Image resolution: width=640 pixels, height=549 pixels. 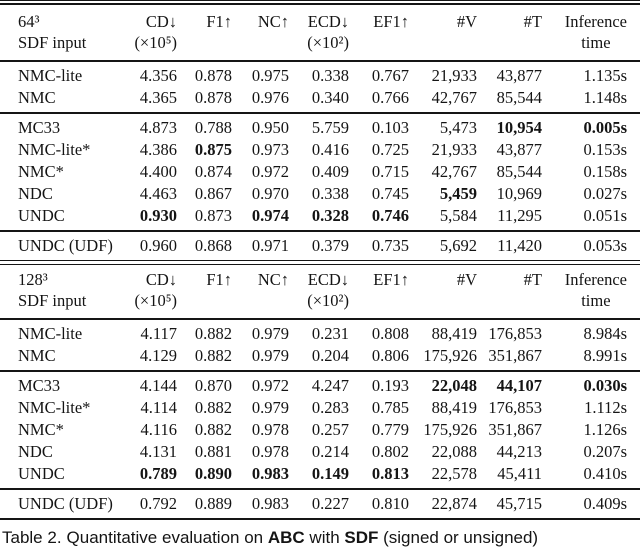 What do you see at coordinates (390, 127) in the screenshot?
I see `cell-ef1: 0.103` at bounding box center [390, 127].